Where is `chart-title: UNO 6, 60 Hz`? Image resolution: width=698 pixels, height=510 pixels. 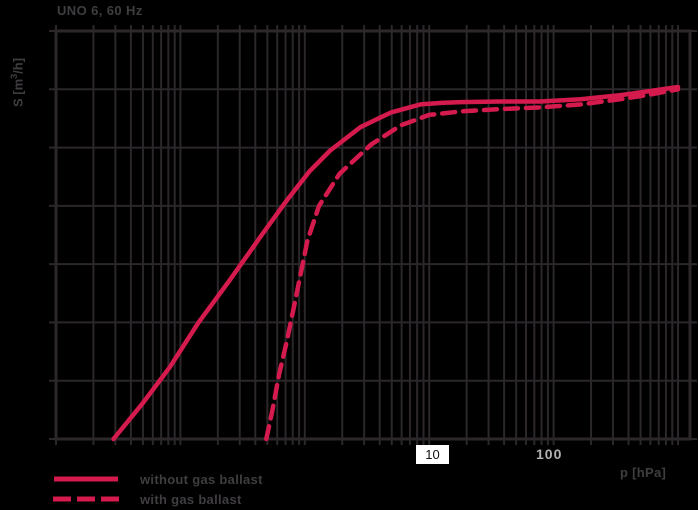
chart-title: UNO 6, 60 Hz is located at coordinates (100, 10).